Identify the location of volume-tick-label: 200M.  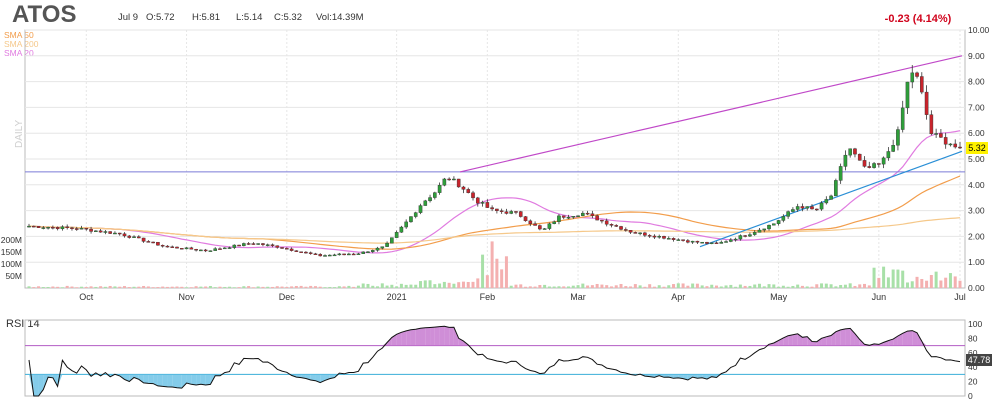
(11, 240).